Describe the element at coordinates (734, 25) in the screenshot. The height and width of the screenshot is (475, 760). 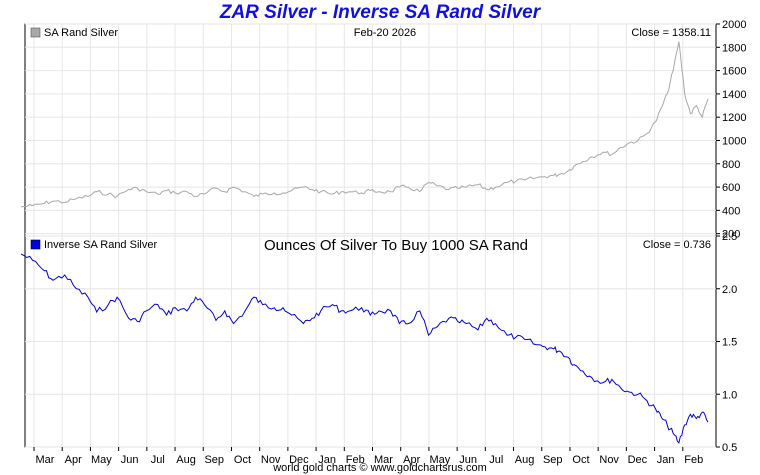
I see `y-tick-label: 2000` at that location.